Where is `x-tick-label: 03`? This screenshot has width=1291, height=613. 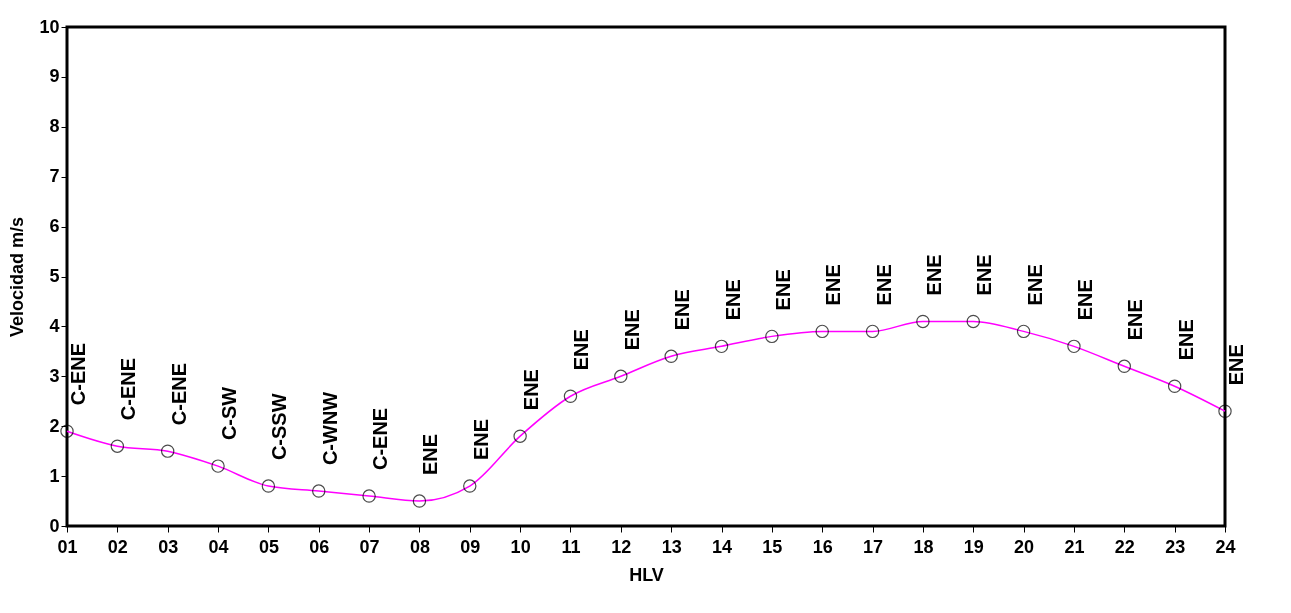
x-tick-label: 03 is located at coordinates (168, 546).